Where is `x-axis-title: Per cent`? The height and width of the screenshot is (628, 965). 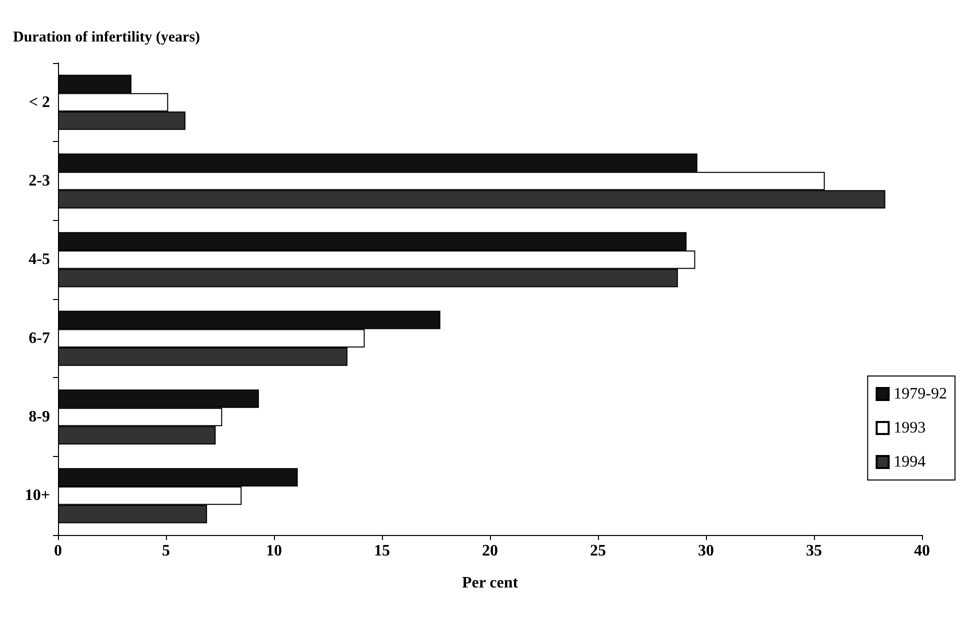 x-axis-title: Per cent is located at coordinates (490, 583).